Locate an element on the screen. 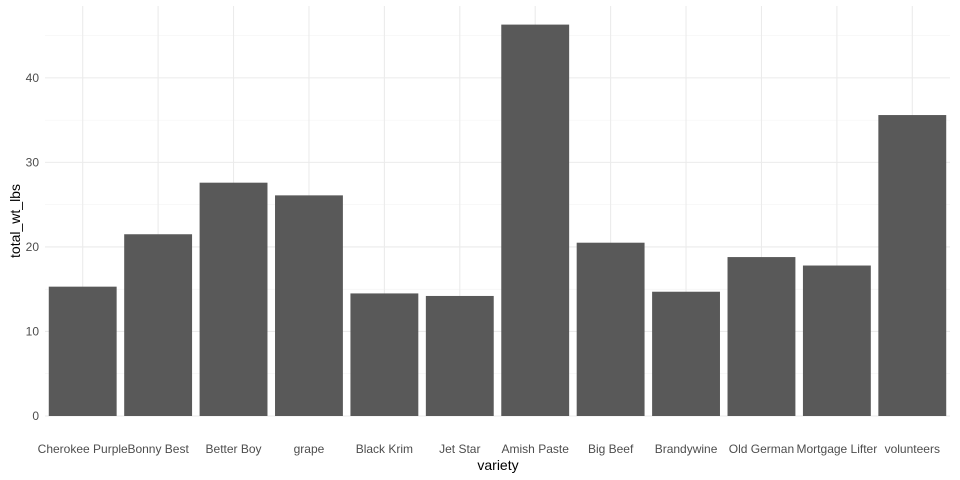  x-axis-title: variety is located at coordinates (497, 465).